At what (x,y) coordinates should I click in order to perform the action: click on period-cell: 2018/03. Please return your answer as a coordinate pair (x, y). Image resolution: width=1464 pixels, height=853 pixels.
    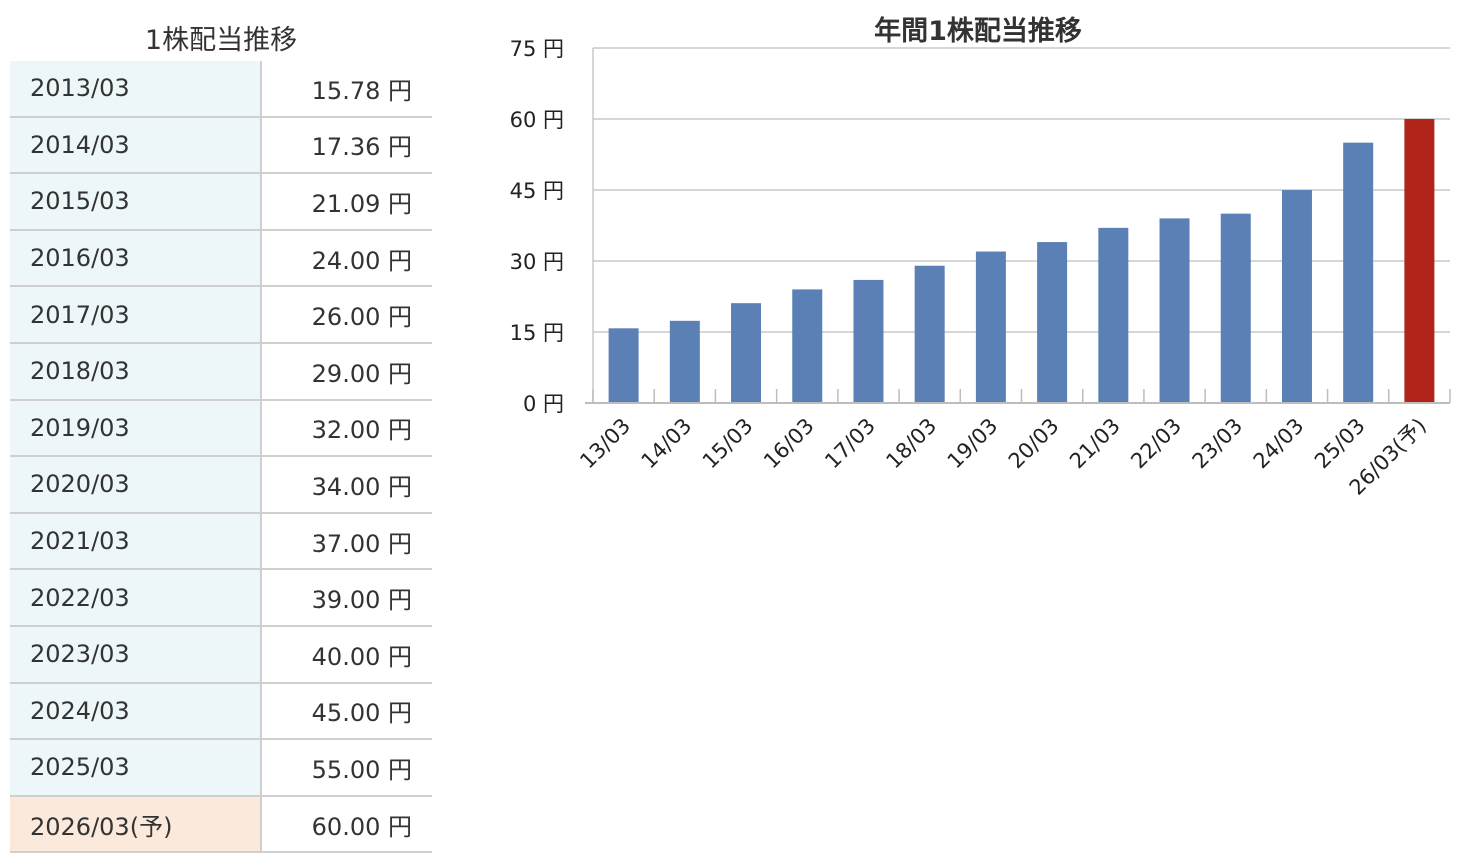
    Looking at the image, I should click on (136, 371).